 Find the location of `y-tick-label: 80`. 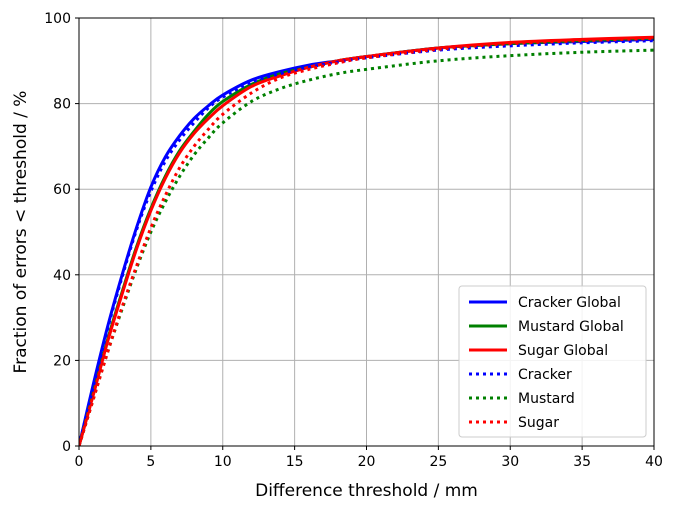

y-tick-label: 80 is located at coordinates (62, 105).